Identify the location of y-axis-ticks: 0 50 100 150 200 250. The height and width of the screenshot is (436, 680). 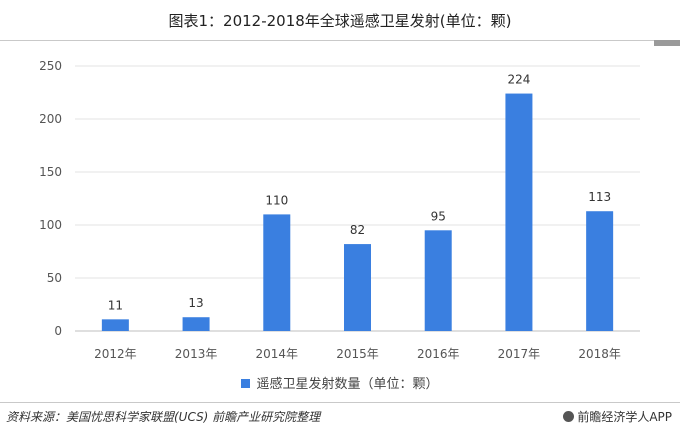
(50, 198).